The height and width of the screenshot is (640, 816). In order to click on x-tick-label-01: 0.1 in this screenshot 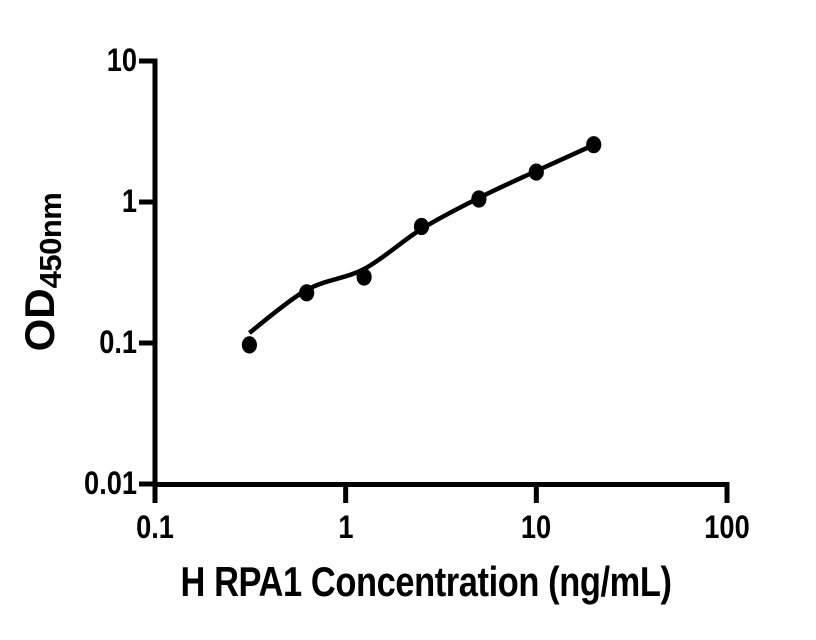, I will do `click(155, 527)`.